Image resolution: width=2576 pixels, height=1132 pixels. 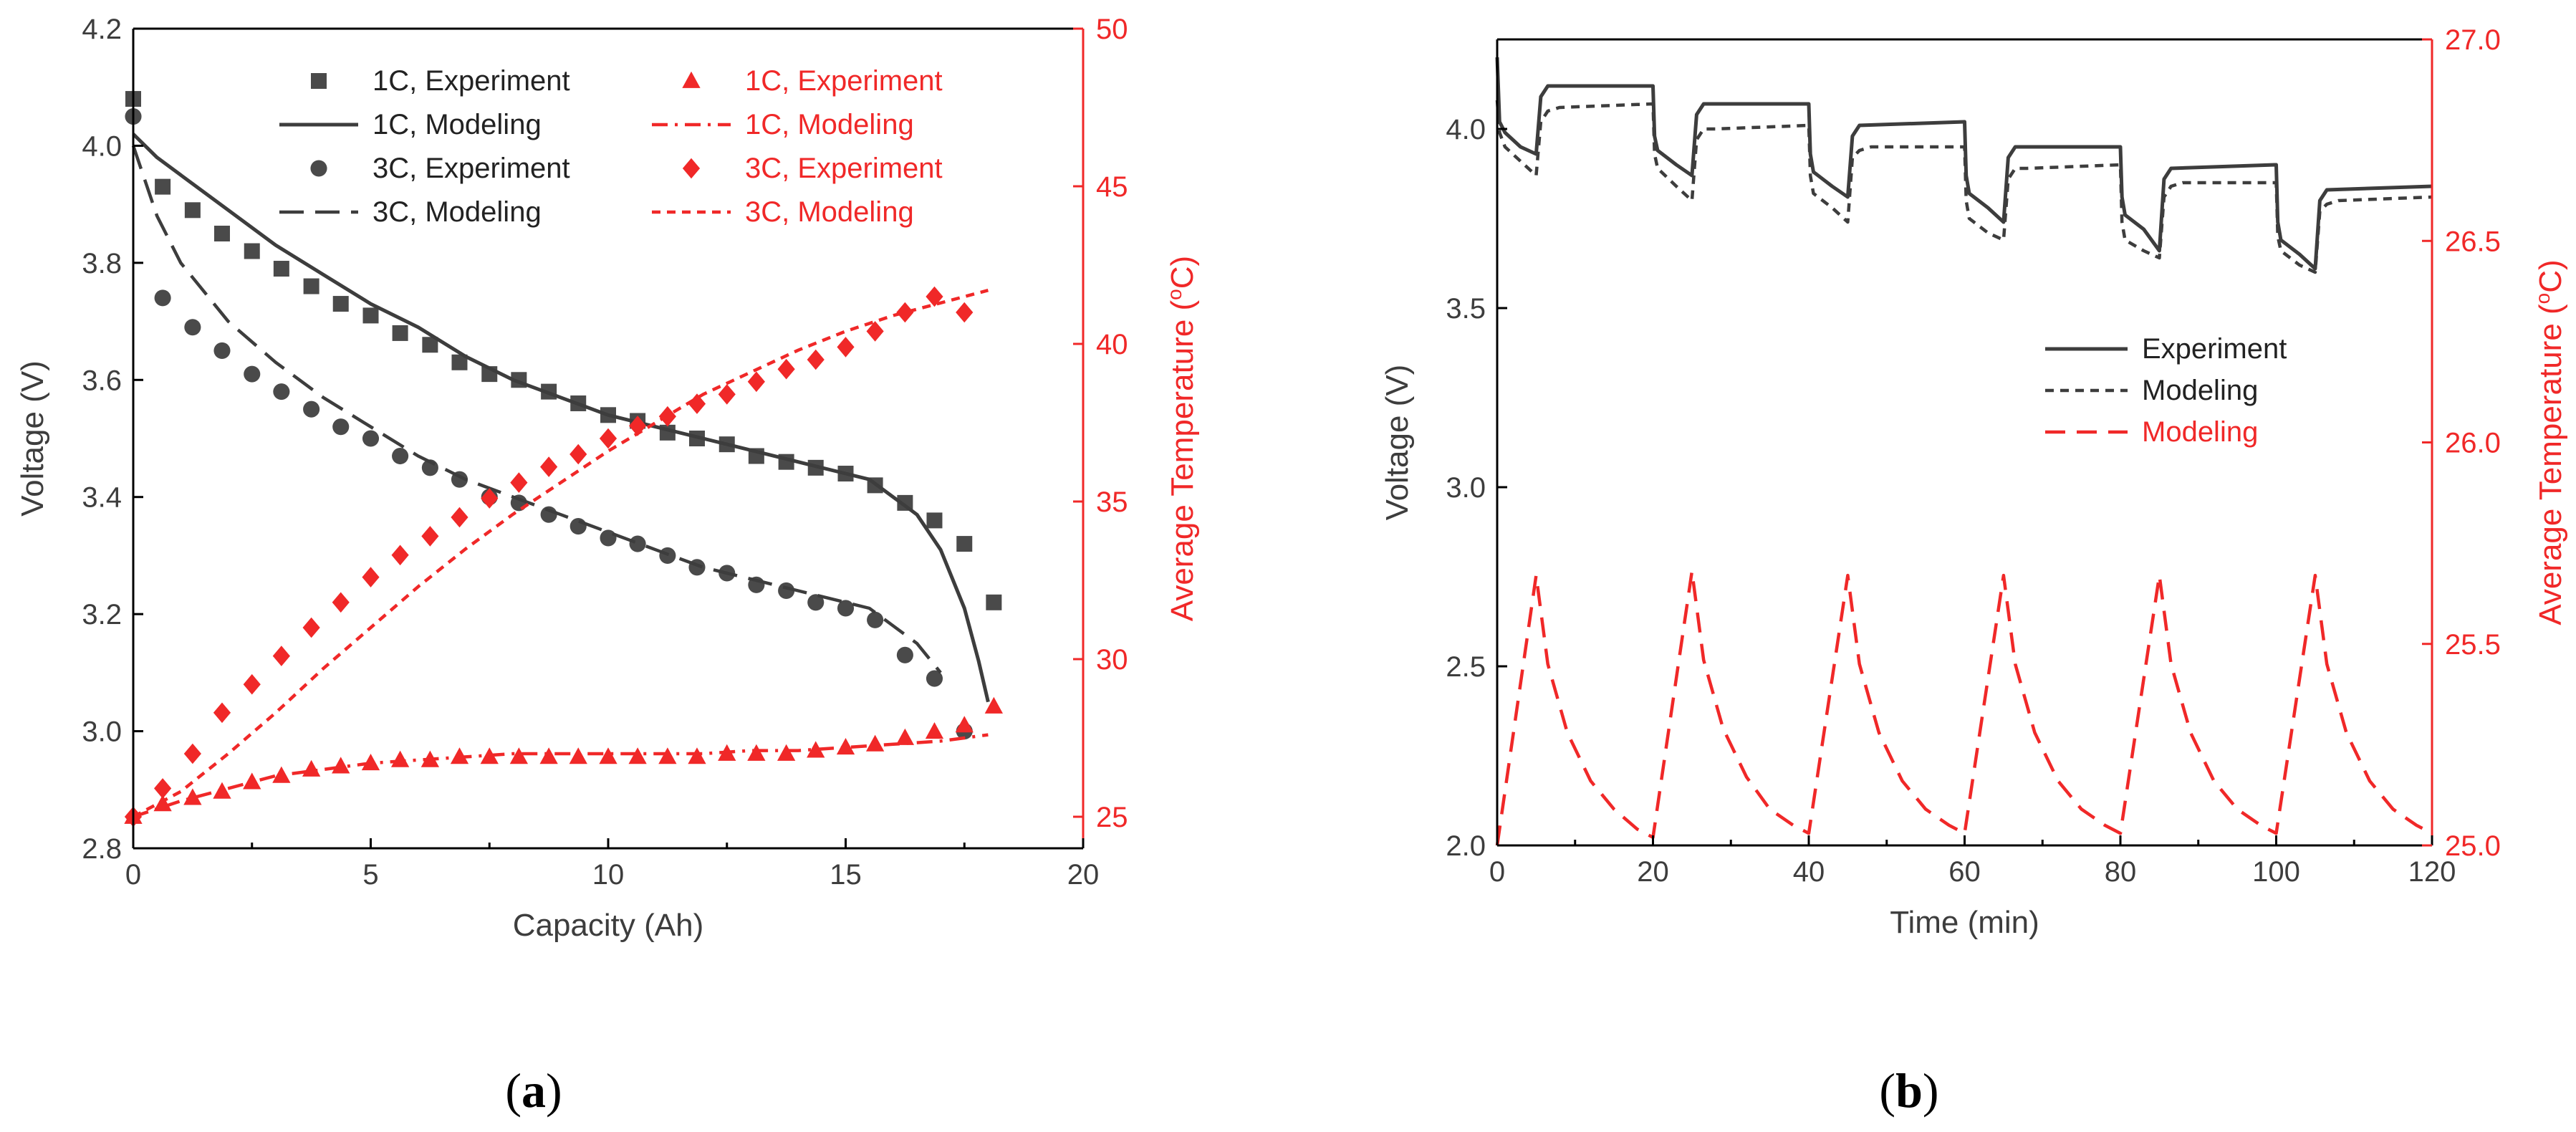 I want to click on panel-a-y2-label-suffix: C), so click(x=1182, y=272).